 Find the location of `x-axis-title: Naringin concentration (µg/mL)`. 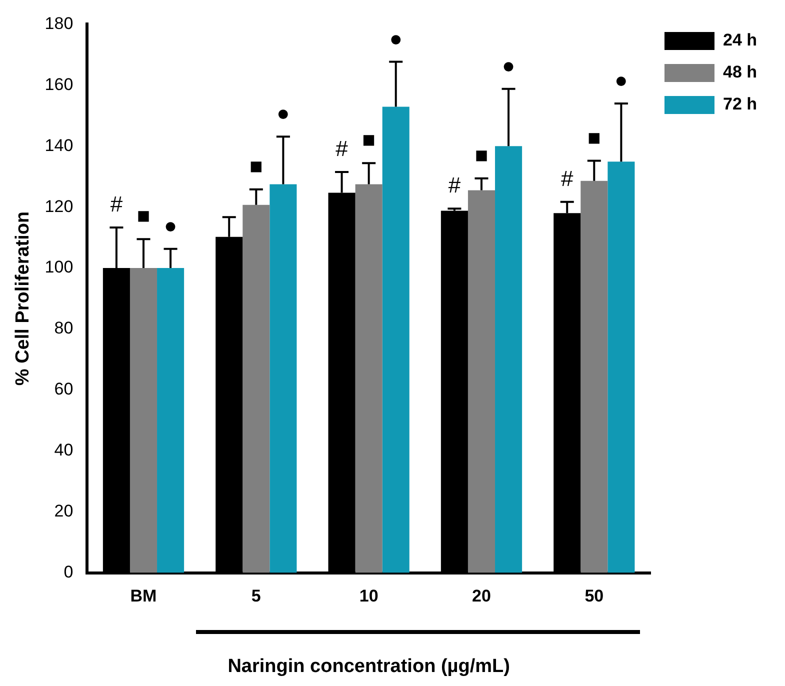

x-axis-title: Naringin concentration (µg/mL) is located at coordinates (369, 666).